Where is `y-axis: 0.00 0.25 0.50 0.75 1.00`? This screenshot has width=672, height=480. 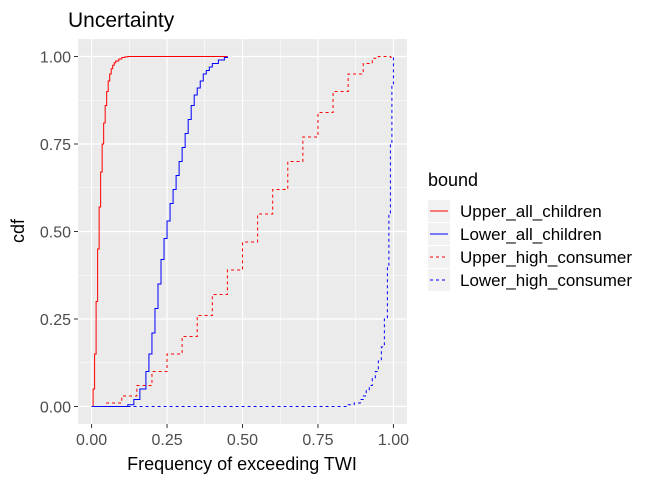 y-axis: 0.00 0.25 0.50 0.75 1.00 is located at coordinates (59, 233).